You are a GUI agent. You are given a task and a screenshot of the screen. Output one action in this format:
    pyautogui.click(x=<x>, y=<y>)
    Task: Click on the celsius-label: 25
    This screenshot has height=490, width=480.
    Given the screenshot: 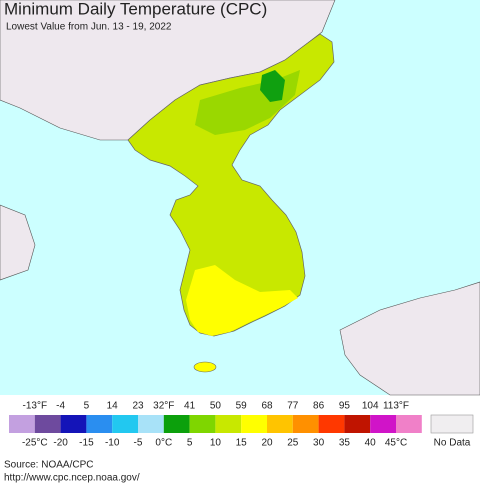 What is the action you would take?
    pyautogui.click(x=293, y=443)
    